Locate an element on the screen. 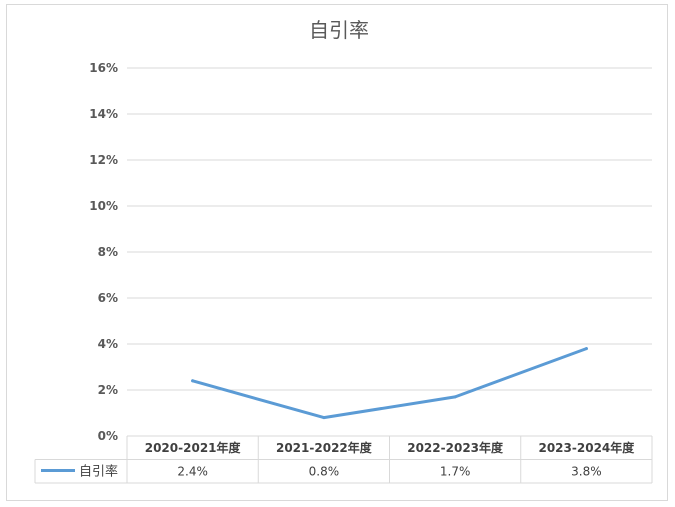 The width and height of the screenshot is (675, 507). y-tick-label: 16% is located at coordinates (103, 68).